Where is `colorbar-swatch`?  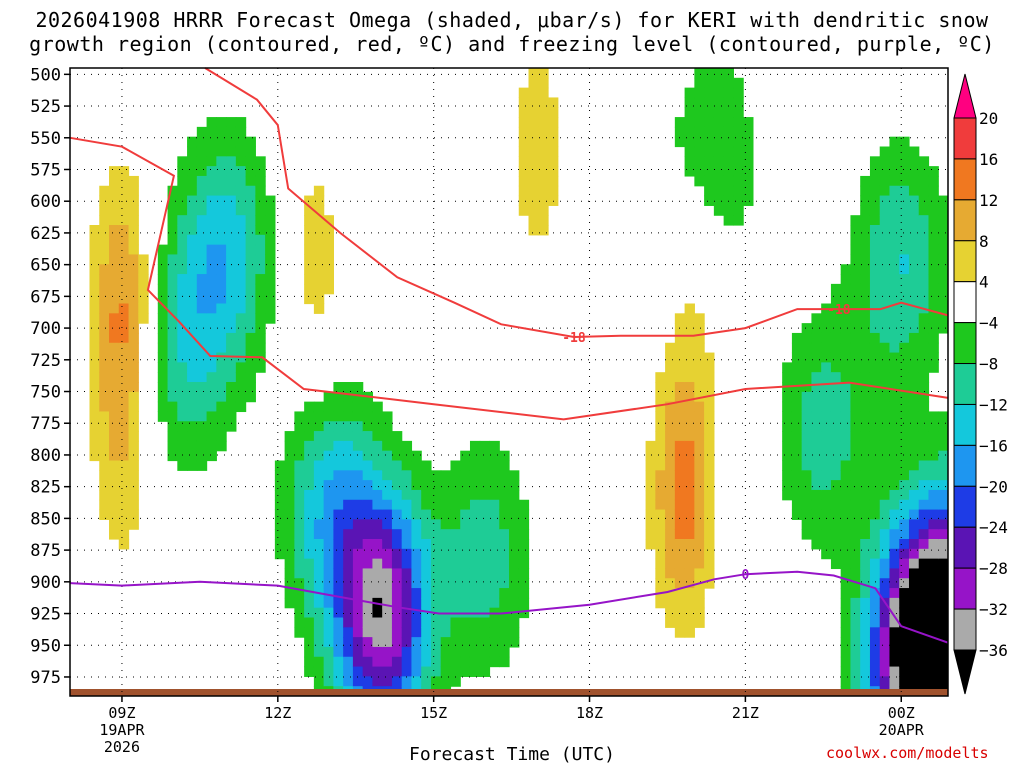 colorbar-swatch is located at coordinates (965, 588).